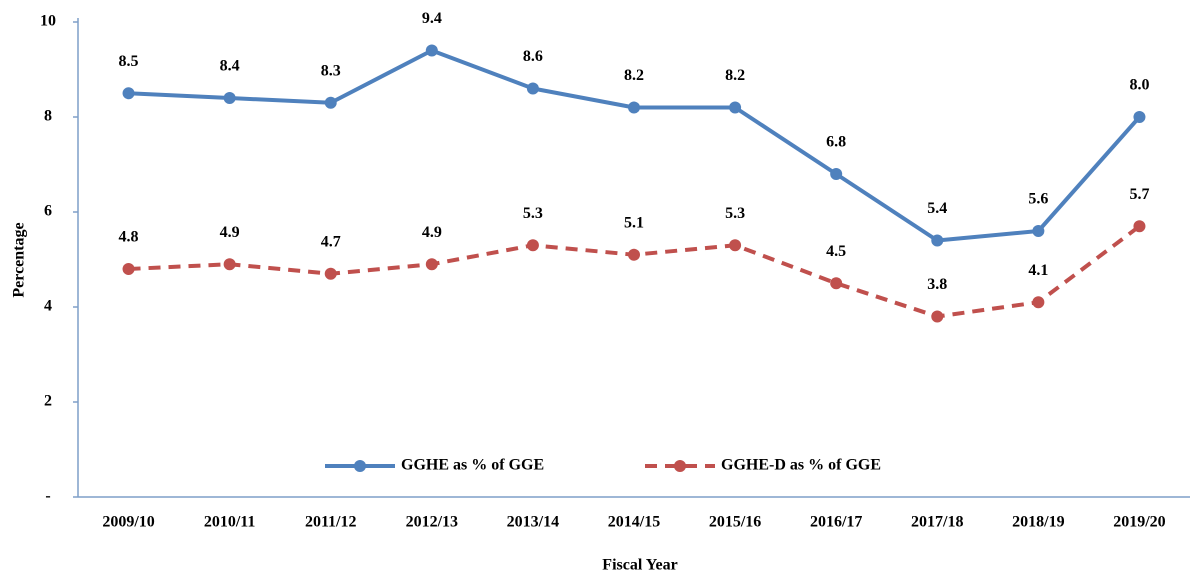 The image size is (1192, 578). Describe the element at coordinates (735, 522) in the screenshot. I see `x-tick-label: 2015/16` at that location.